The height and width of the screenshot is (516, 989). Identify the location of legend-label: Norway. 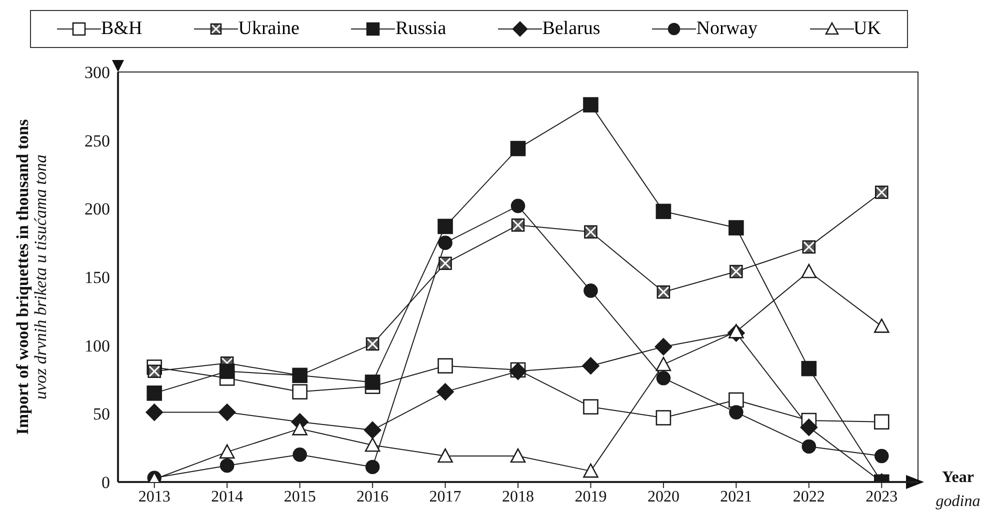
(727, 29).